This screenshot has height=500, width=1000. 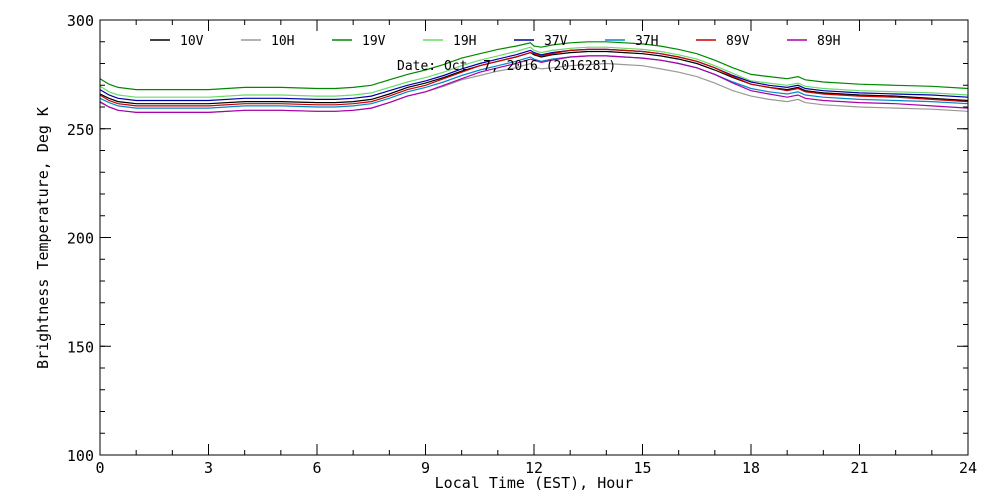 I want to click on y-tick-labels: 100 150 200 250 300, so click(x=80, y=238).